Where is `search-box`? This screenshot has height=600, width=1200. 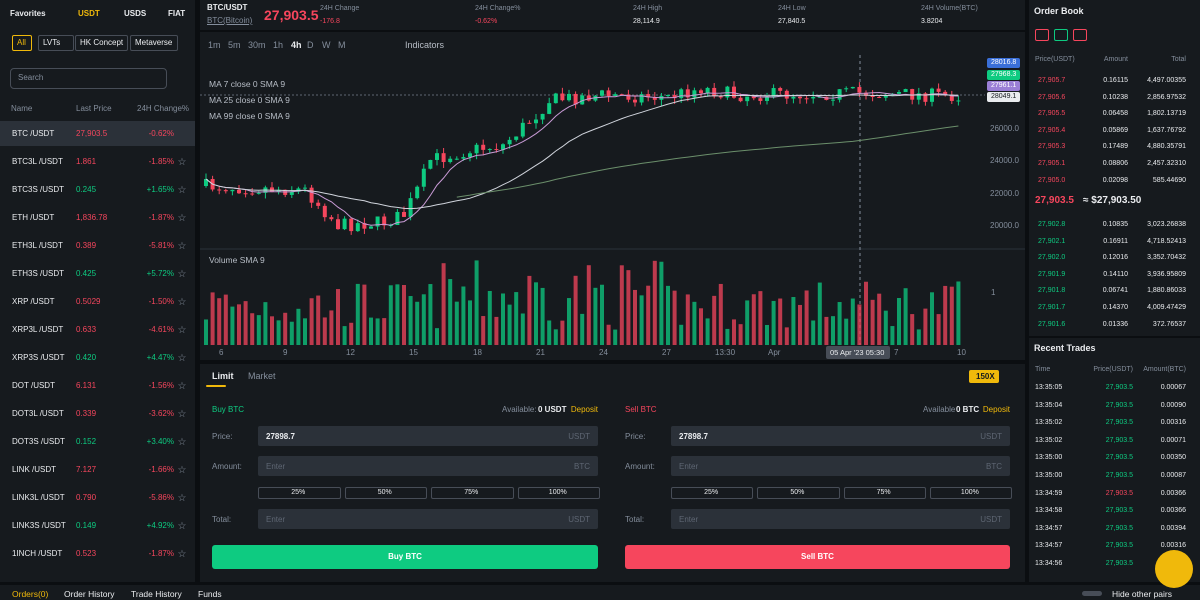
search-box is located at coordinates (88, 78).